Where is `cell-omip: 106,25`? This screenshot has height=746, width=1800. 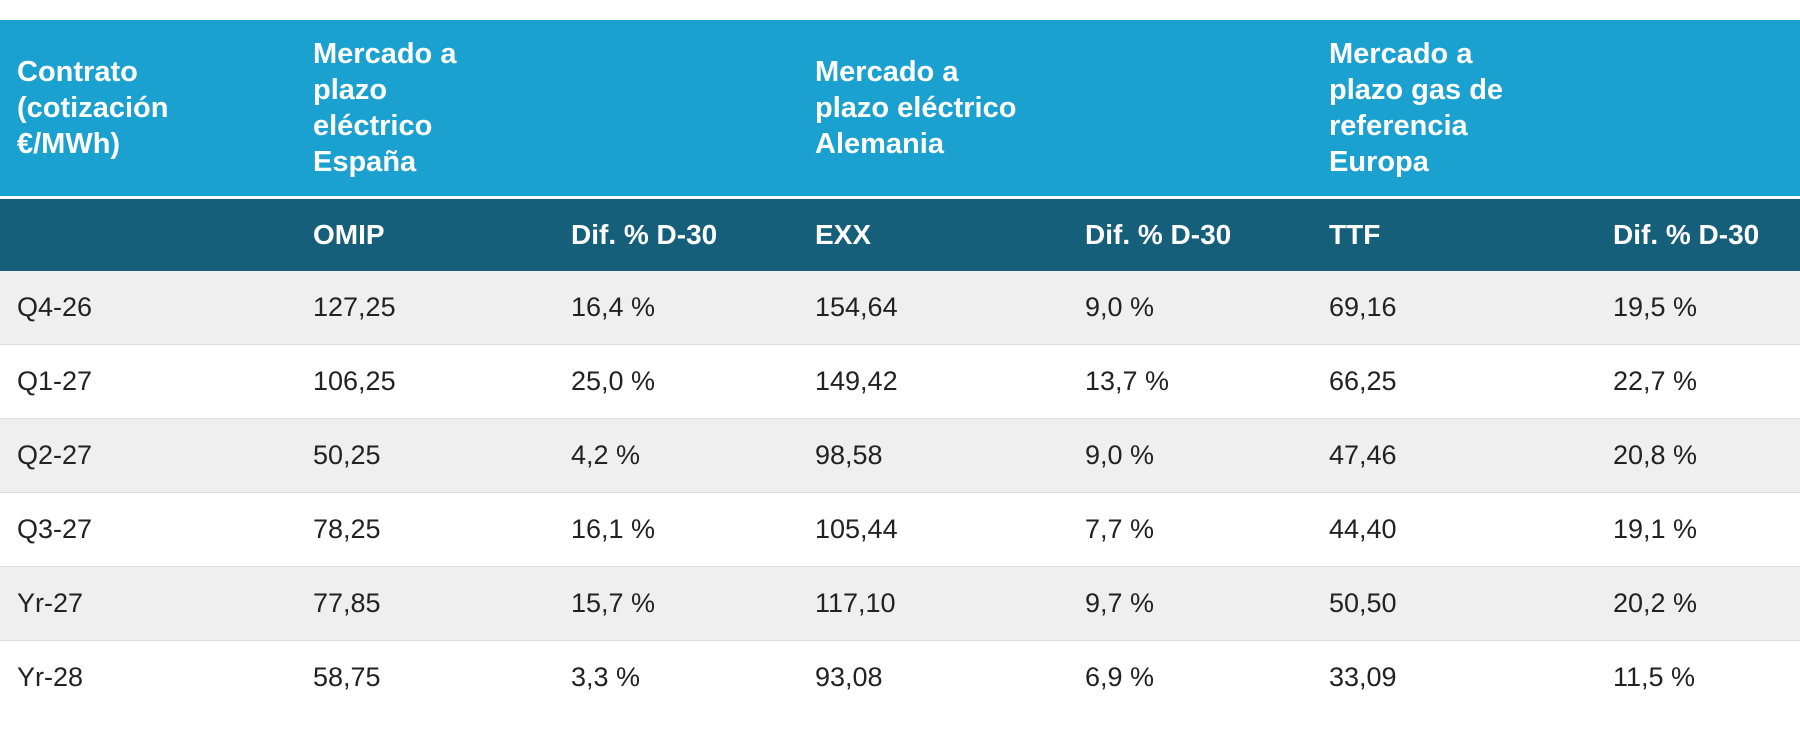
cell-omip: 106,25 is located at coordinates (425, 381).